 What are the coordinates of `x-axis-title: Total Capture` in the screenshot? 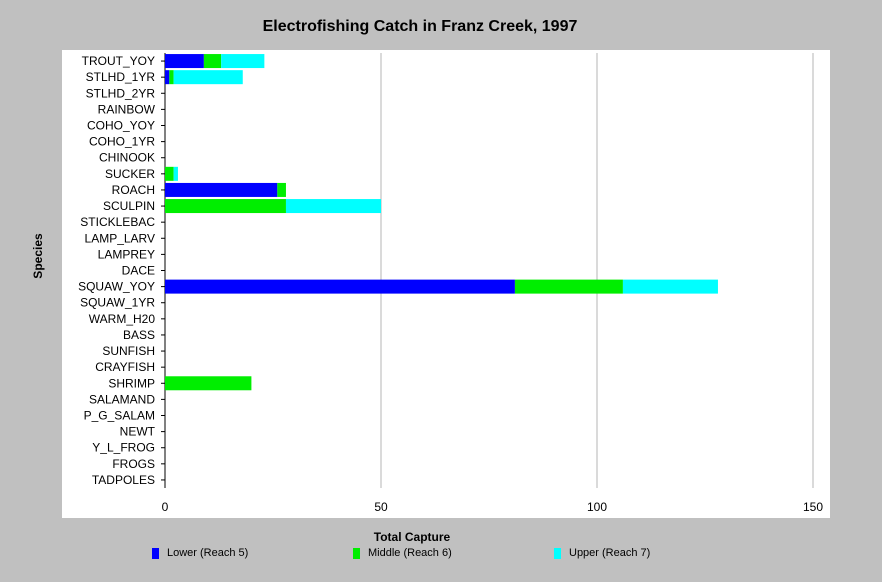 It's located at (412, 537).